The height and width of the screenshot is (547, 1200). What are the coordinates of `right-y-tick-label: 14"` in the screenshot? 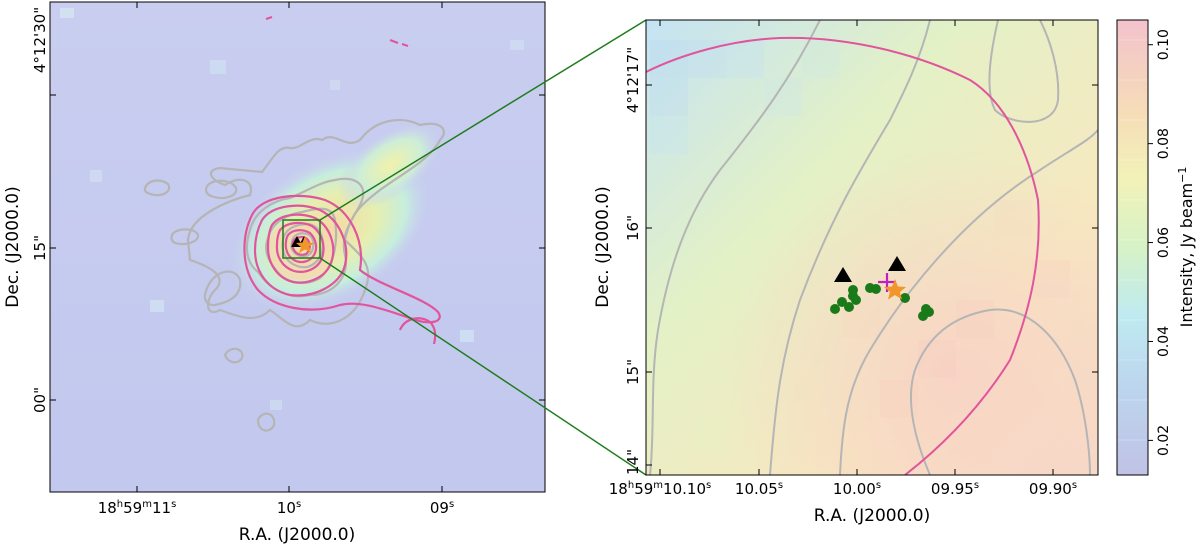 It's located at (633, 462).